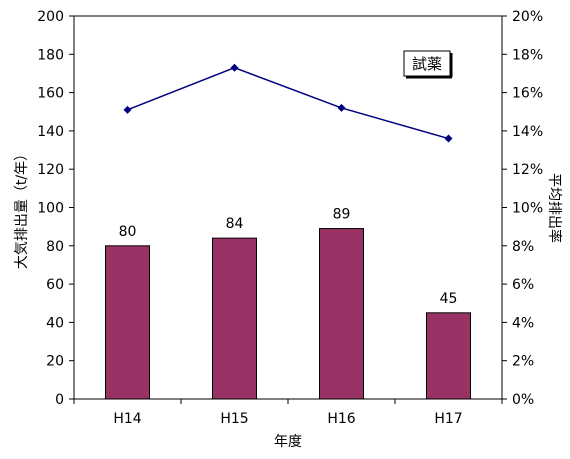 The image size is (570, 459). I want to click on y2-tick-label: 8%, so click(523, 247).